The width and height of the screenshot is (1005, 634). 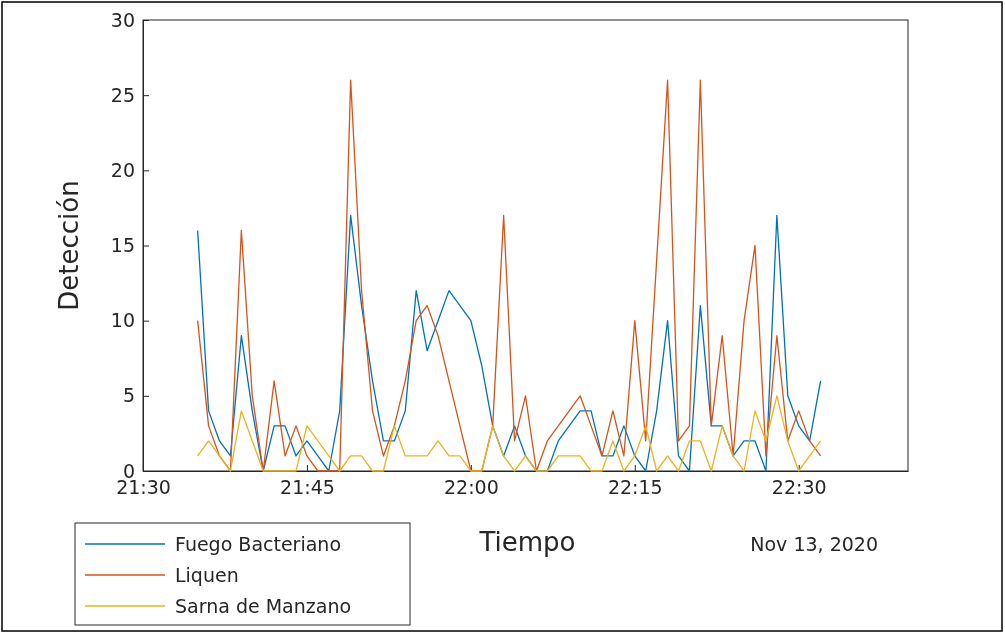 I want to click on y-tick-label: 5, so click(x=128, y=395).